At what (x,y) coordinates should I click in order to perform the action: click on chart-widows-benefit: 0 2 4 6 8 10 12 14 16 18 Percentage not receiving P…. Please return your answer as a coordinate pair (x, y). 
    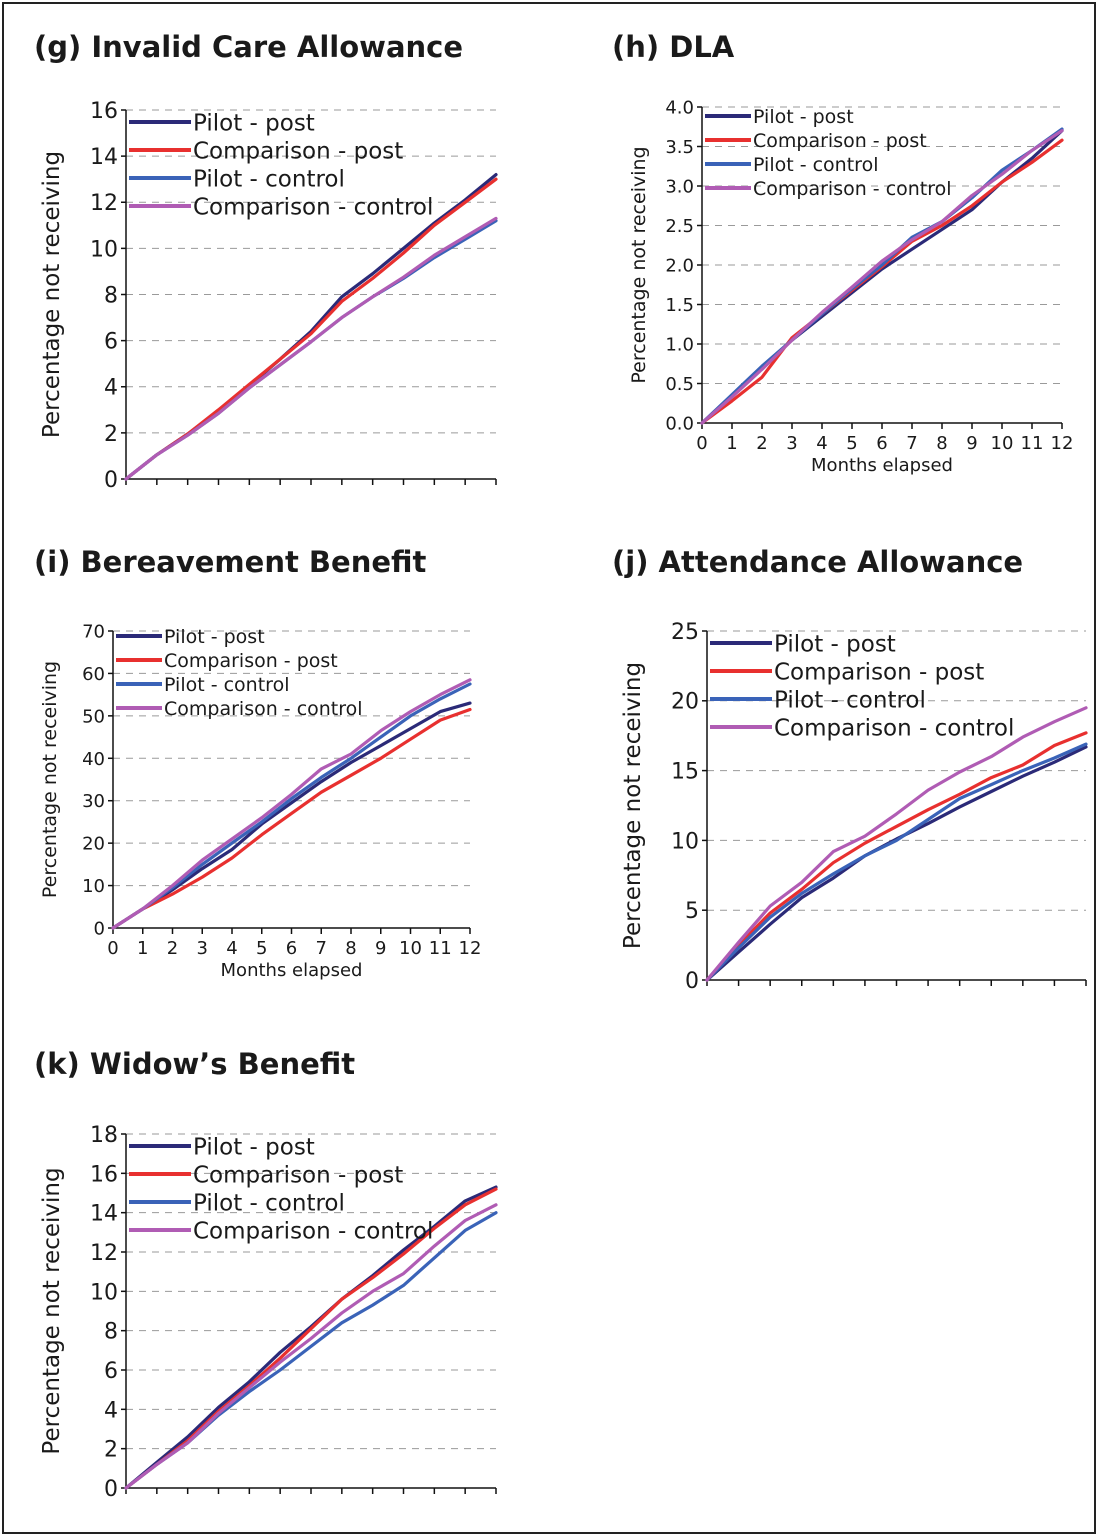
    Looking at the image, I should click on (268, 1312).